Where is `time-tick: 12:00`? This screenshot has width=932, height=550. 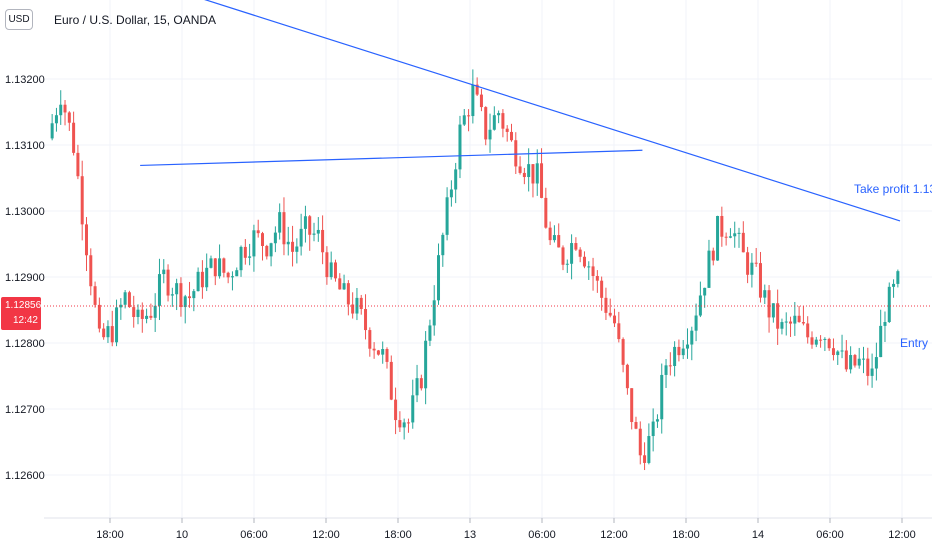 time-tick: 12:00 is located at coordinates (326, 535).